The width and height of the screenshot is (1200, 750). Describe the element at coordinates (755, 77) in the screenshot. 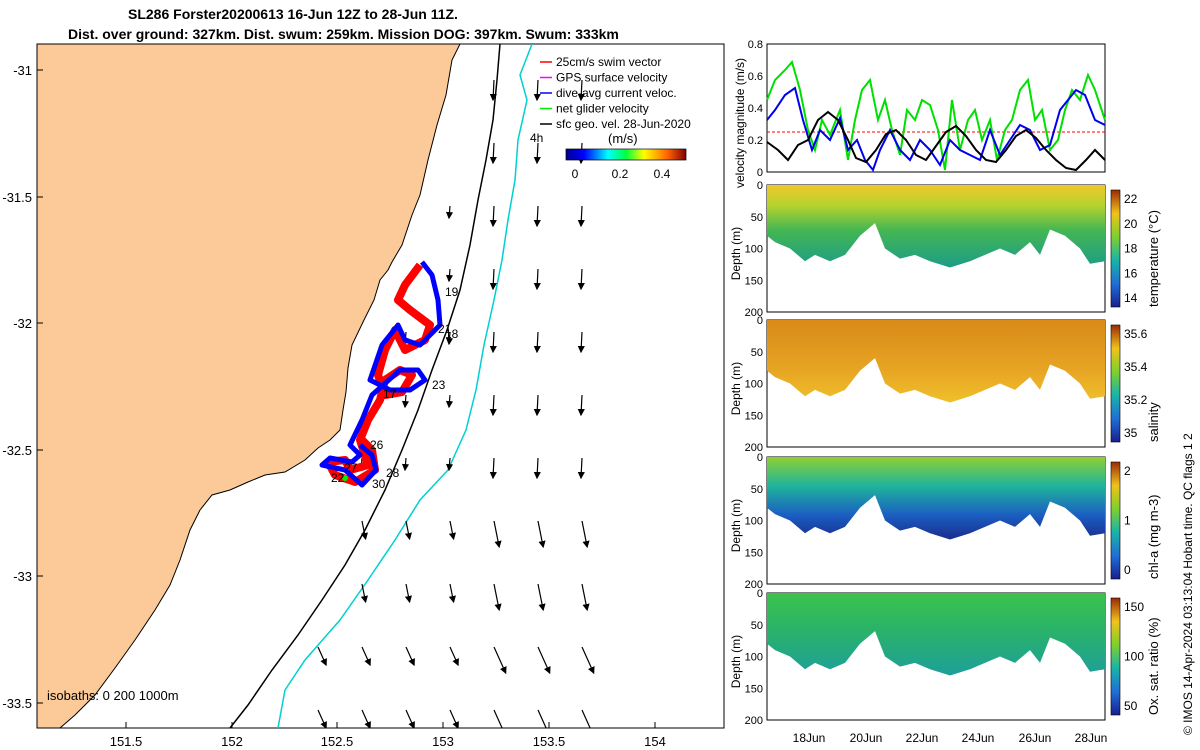

I see `velocity-tick: 0.6` at that location.